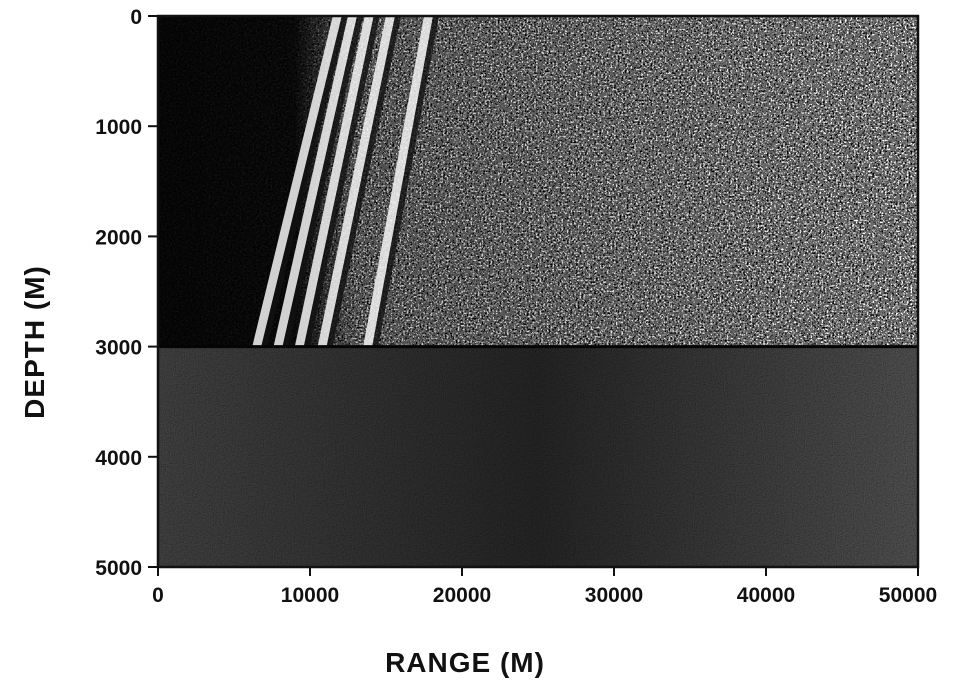 The height and width of the screenshot is (681, 959). What do you see at coordinates (118, 348) in the screenshot?
I see `y-tick-label: 3000` at bounding box center [118, 348].